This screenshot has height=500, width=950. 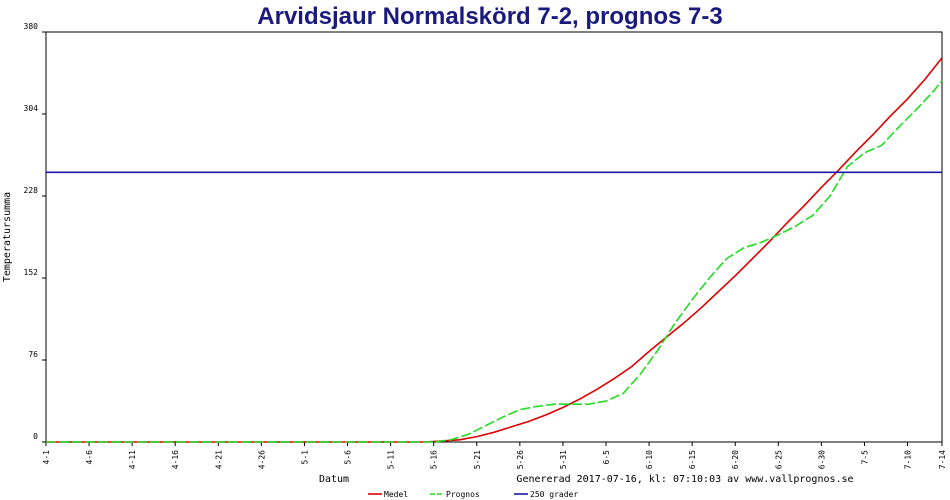 What do you see at coordinates (864, 457) in the screenshot?
I see `x-tick-label: 7-5` at bounding box center [864, 457].